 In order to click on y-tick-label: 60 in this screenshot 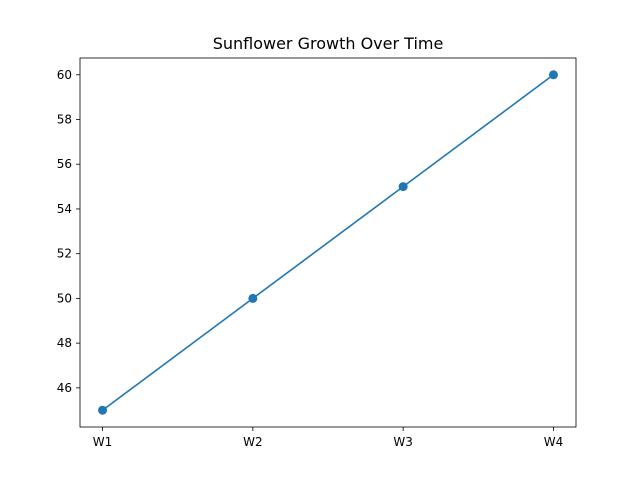, I will do `click(64, 75)`.